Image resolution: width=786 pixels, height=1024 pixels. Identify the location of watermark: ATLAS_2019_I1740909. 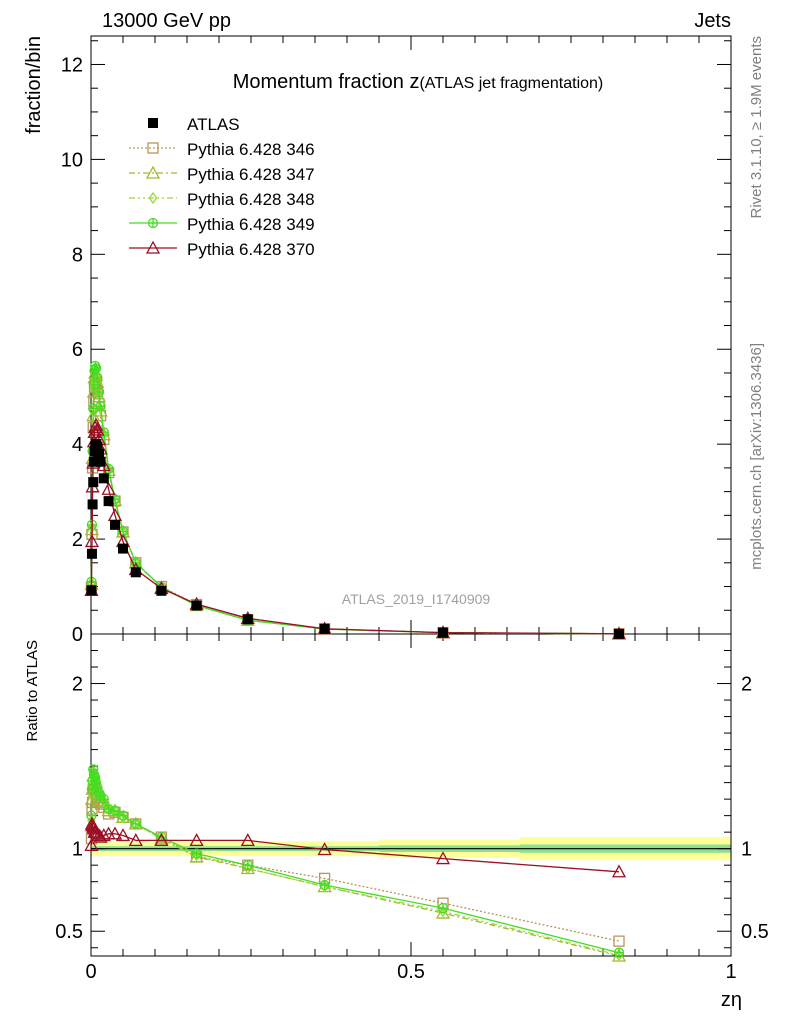
(416, 599).